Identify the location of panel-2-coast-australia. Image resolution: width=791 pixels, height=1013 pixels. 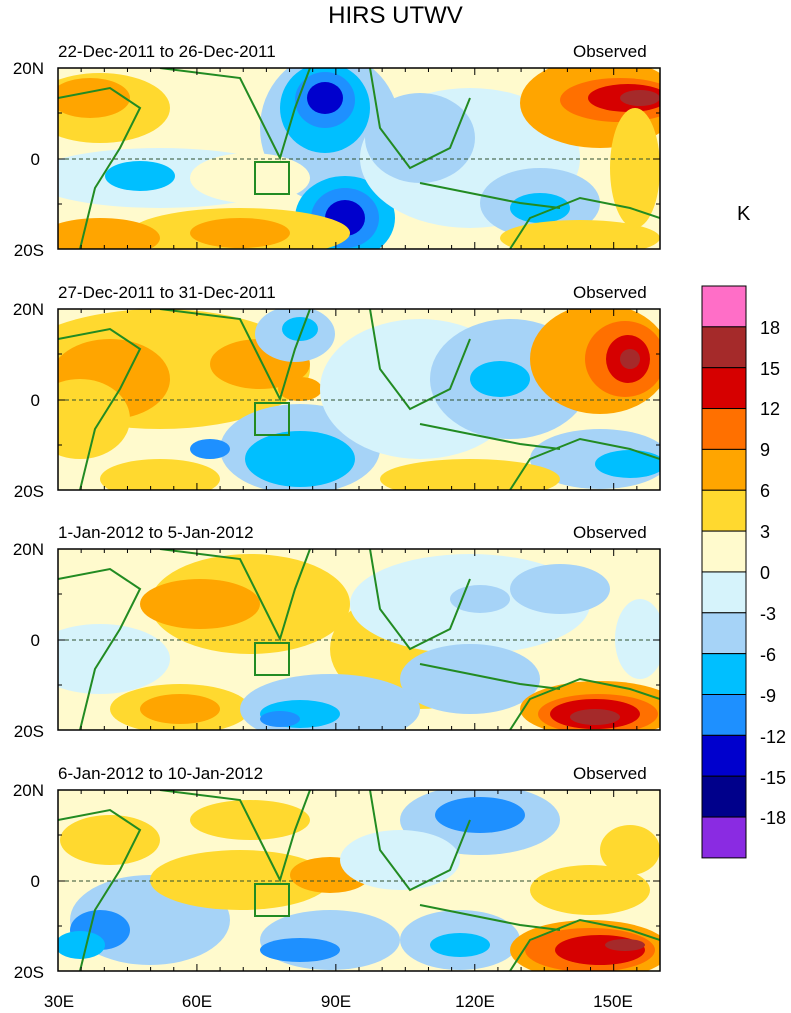
(584, 463).